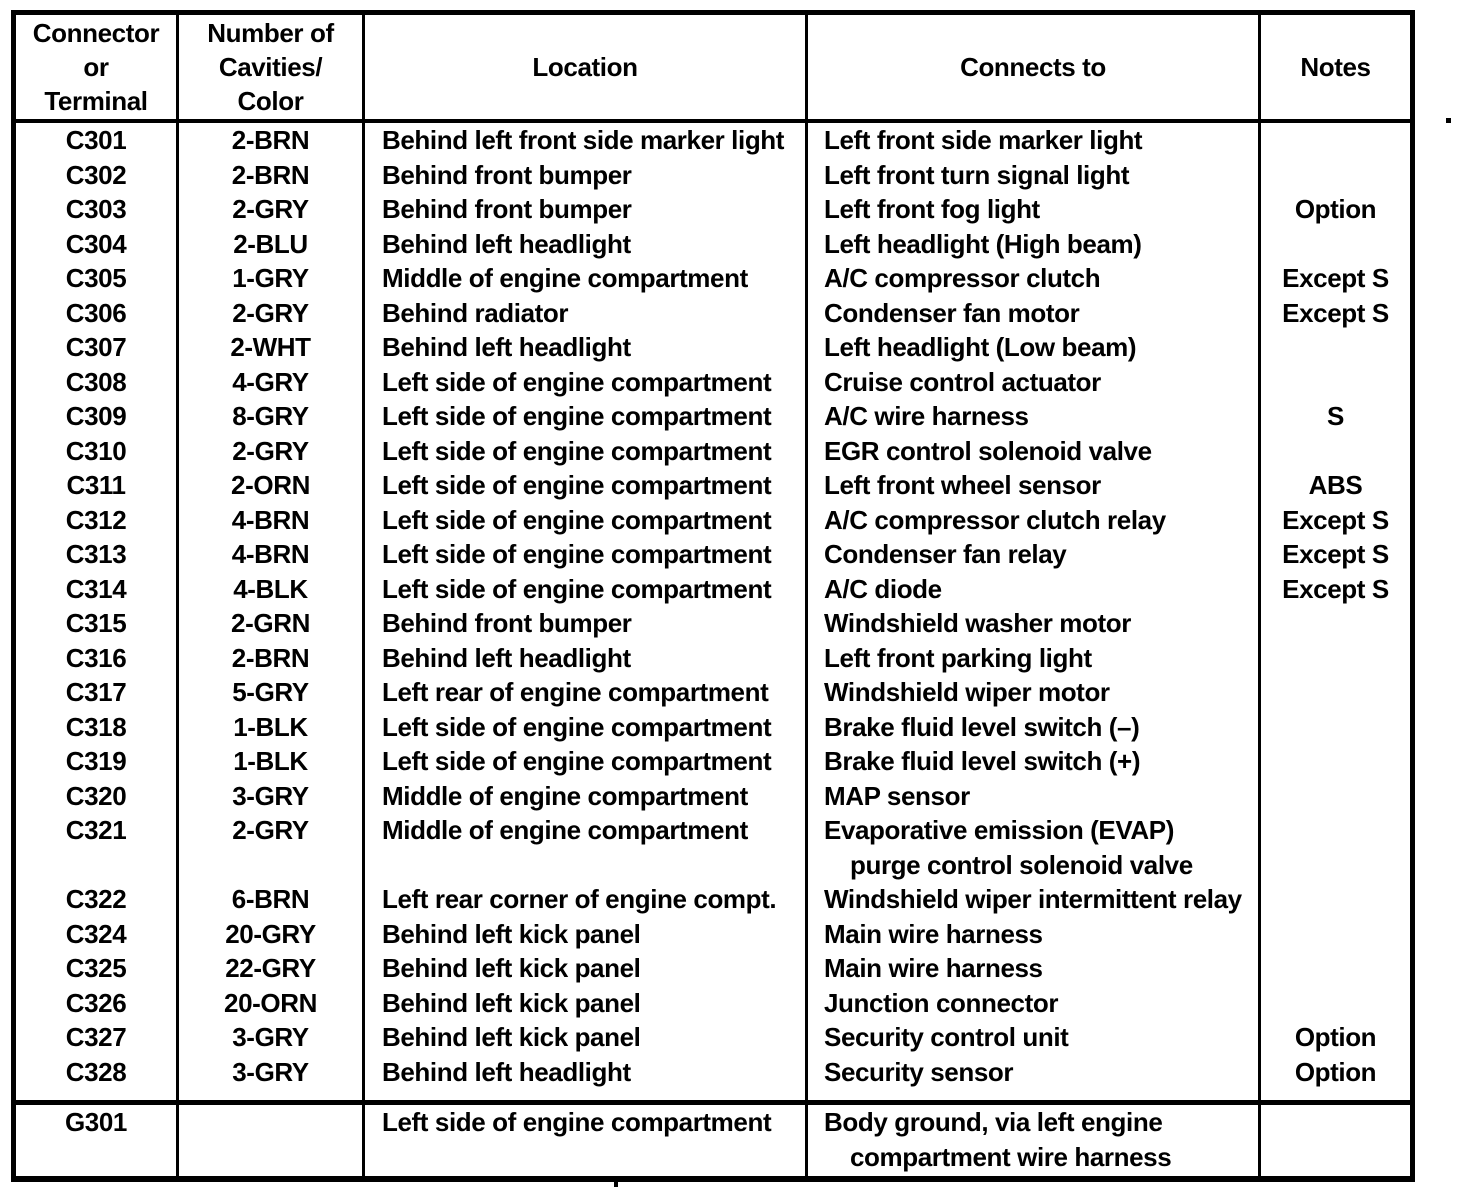 This screenshot has width=1472, height=1188. What do you see at coordinates (270, 554) in the screenshot?
I see `cell-cavities-color: 4-BRN` at bounding box center [270, 554].